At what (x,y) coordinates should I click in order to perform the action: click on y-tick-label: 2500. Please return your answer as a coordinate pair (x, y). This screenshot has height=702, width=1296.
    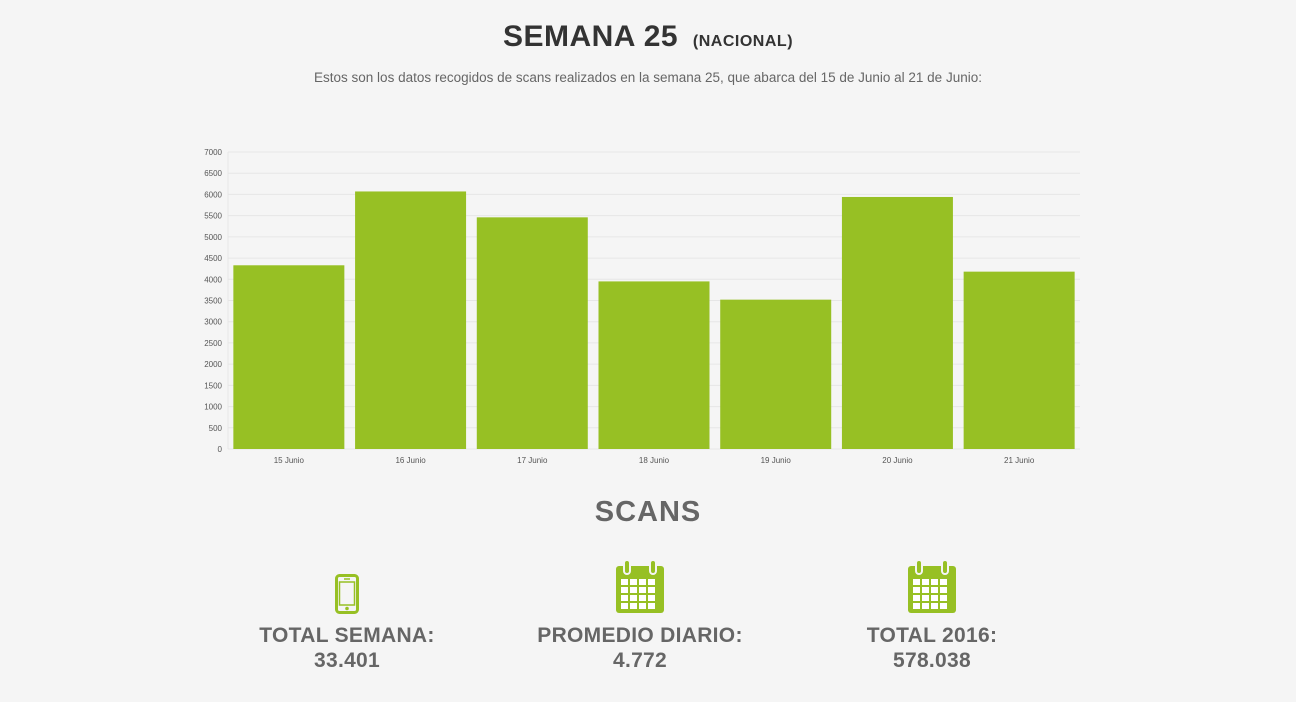
    Looking at the image, I should click on (213, 343).